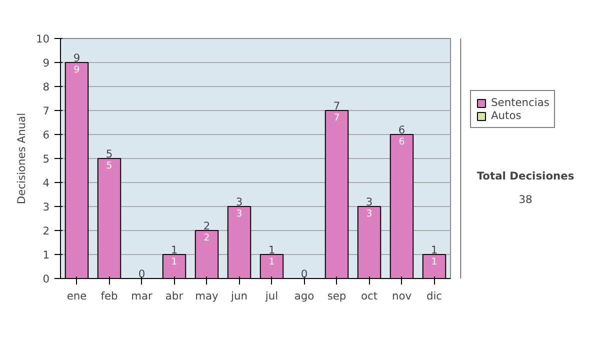 The height and width of the screenshot is (340, 600). What do you see at coordinates (109, 154) in the screenshot?
I see `total-label: 5` at bounding box center [109, 154].